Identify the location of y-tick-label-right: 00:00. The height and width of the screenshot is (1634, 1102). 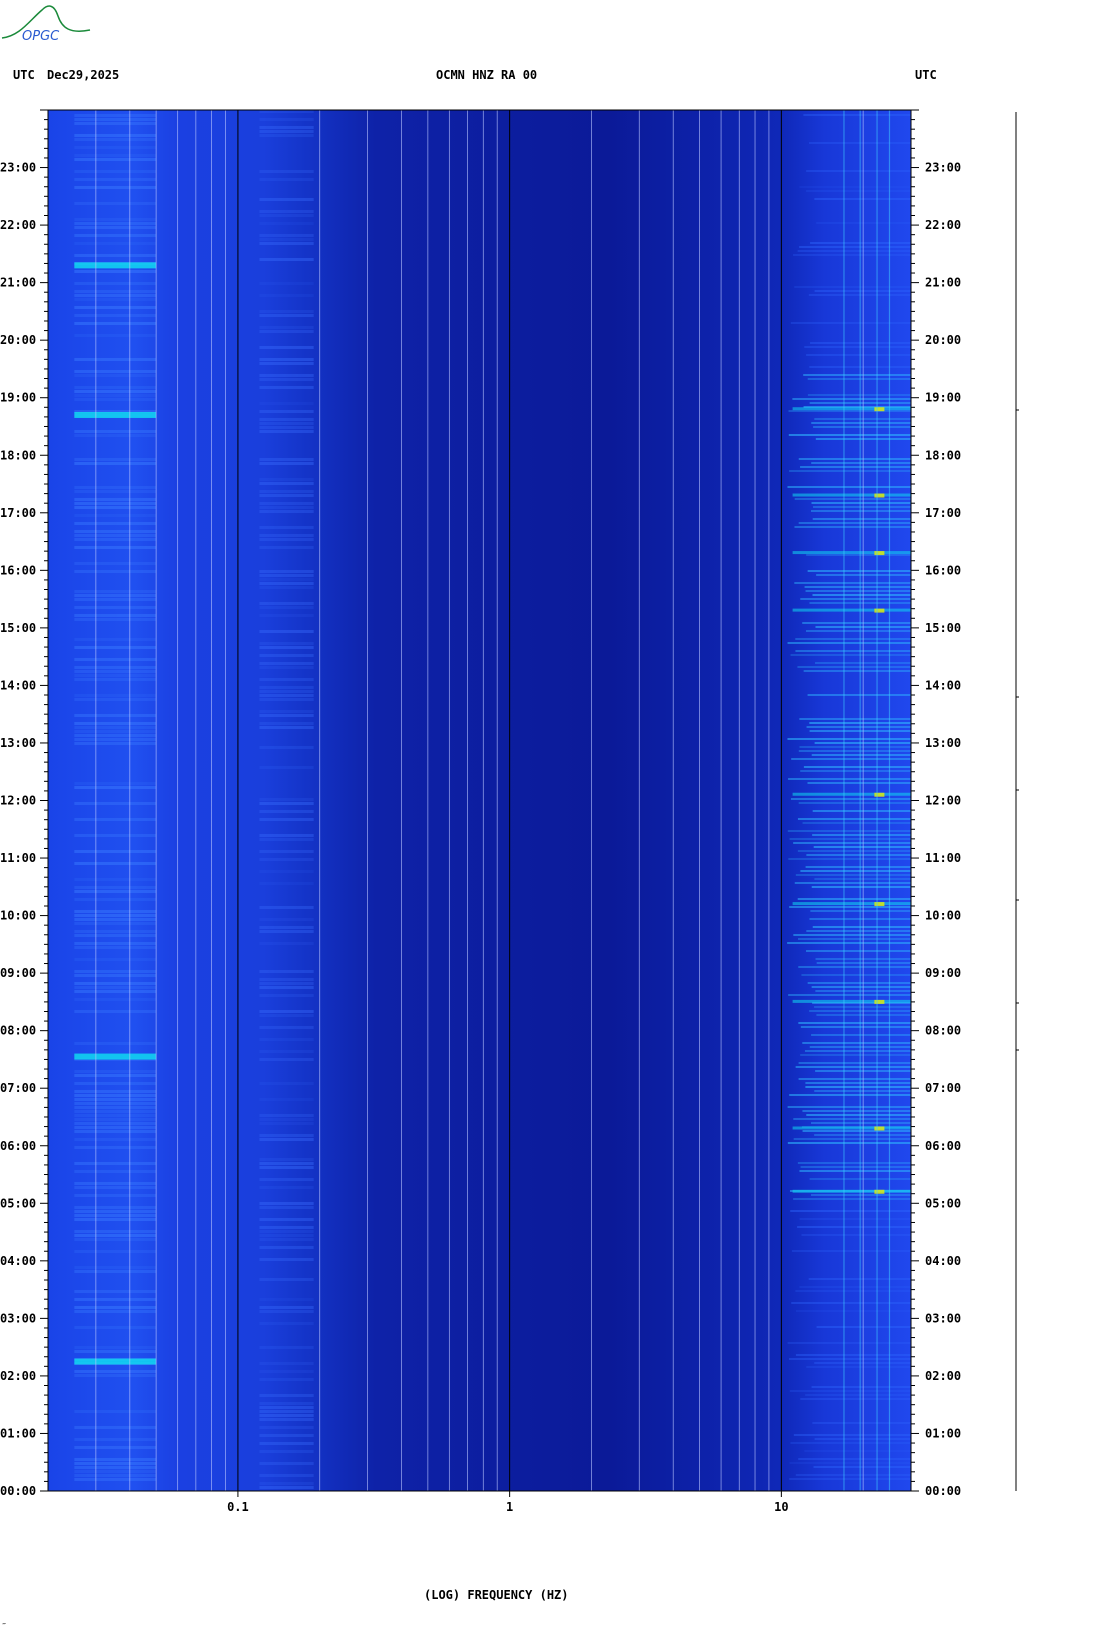
(943, 1491).